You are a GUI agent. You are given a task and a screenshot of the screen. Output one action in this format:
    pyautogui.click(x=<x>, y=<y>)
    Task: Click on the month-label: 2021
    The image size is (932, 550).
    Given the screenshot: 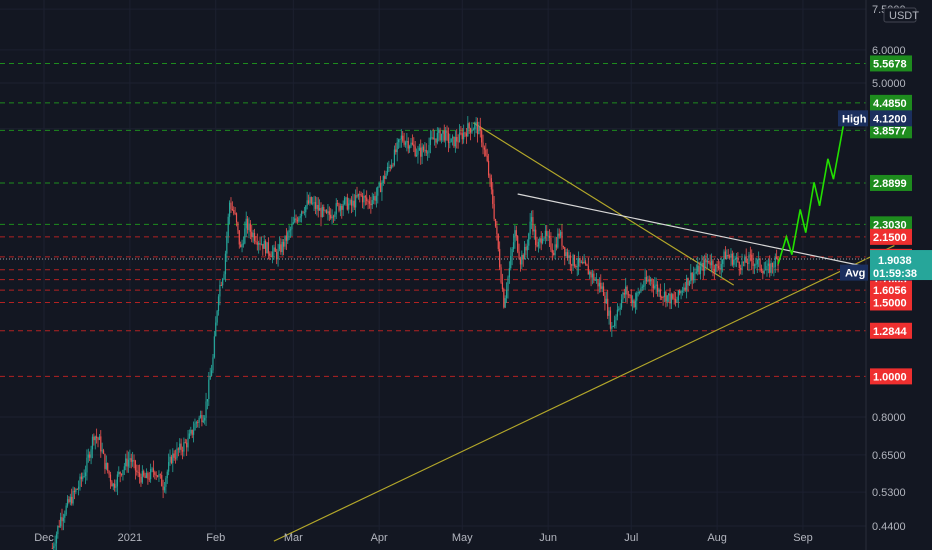 What is the action you would take?
    pyautogui.click(x=130, y=538)
    